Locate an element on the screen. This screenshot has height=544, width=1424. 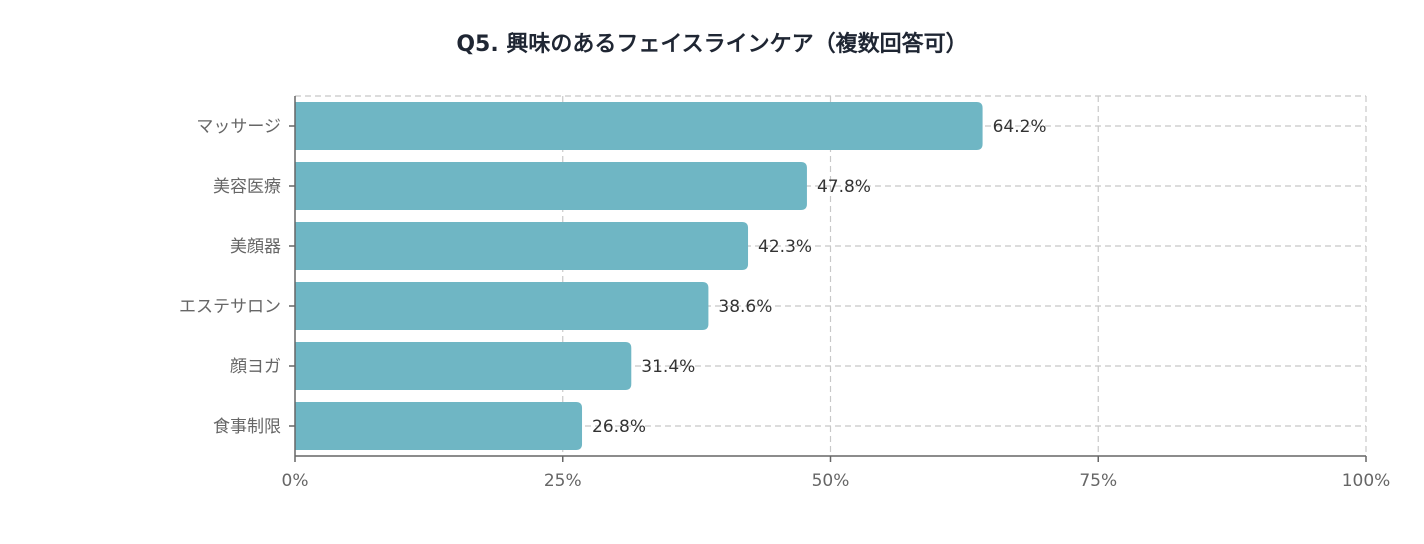
x-tick-label: 25% is located at coordinates (563, 481).